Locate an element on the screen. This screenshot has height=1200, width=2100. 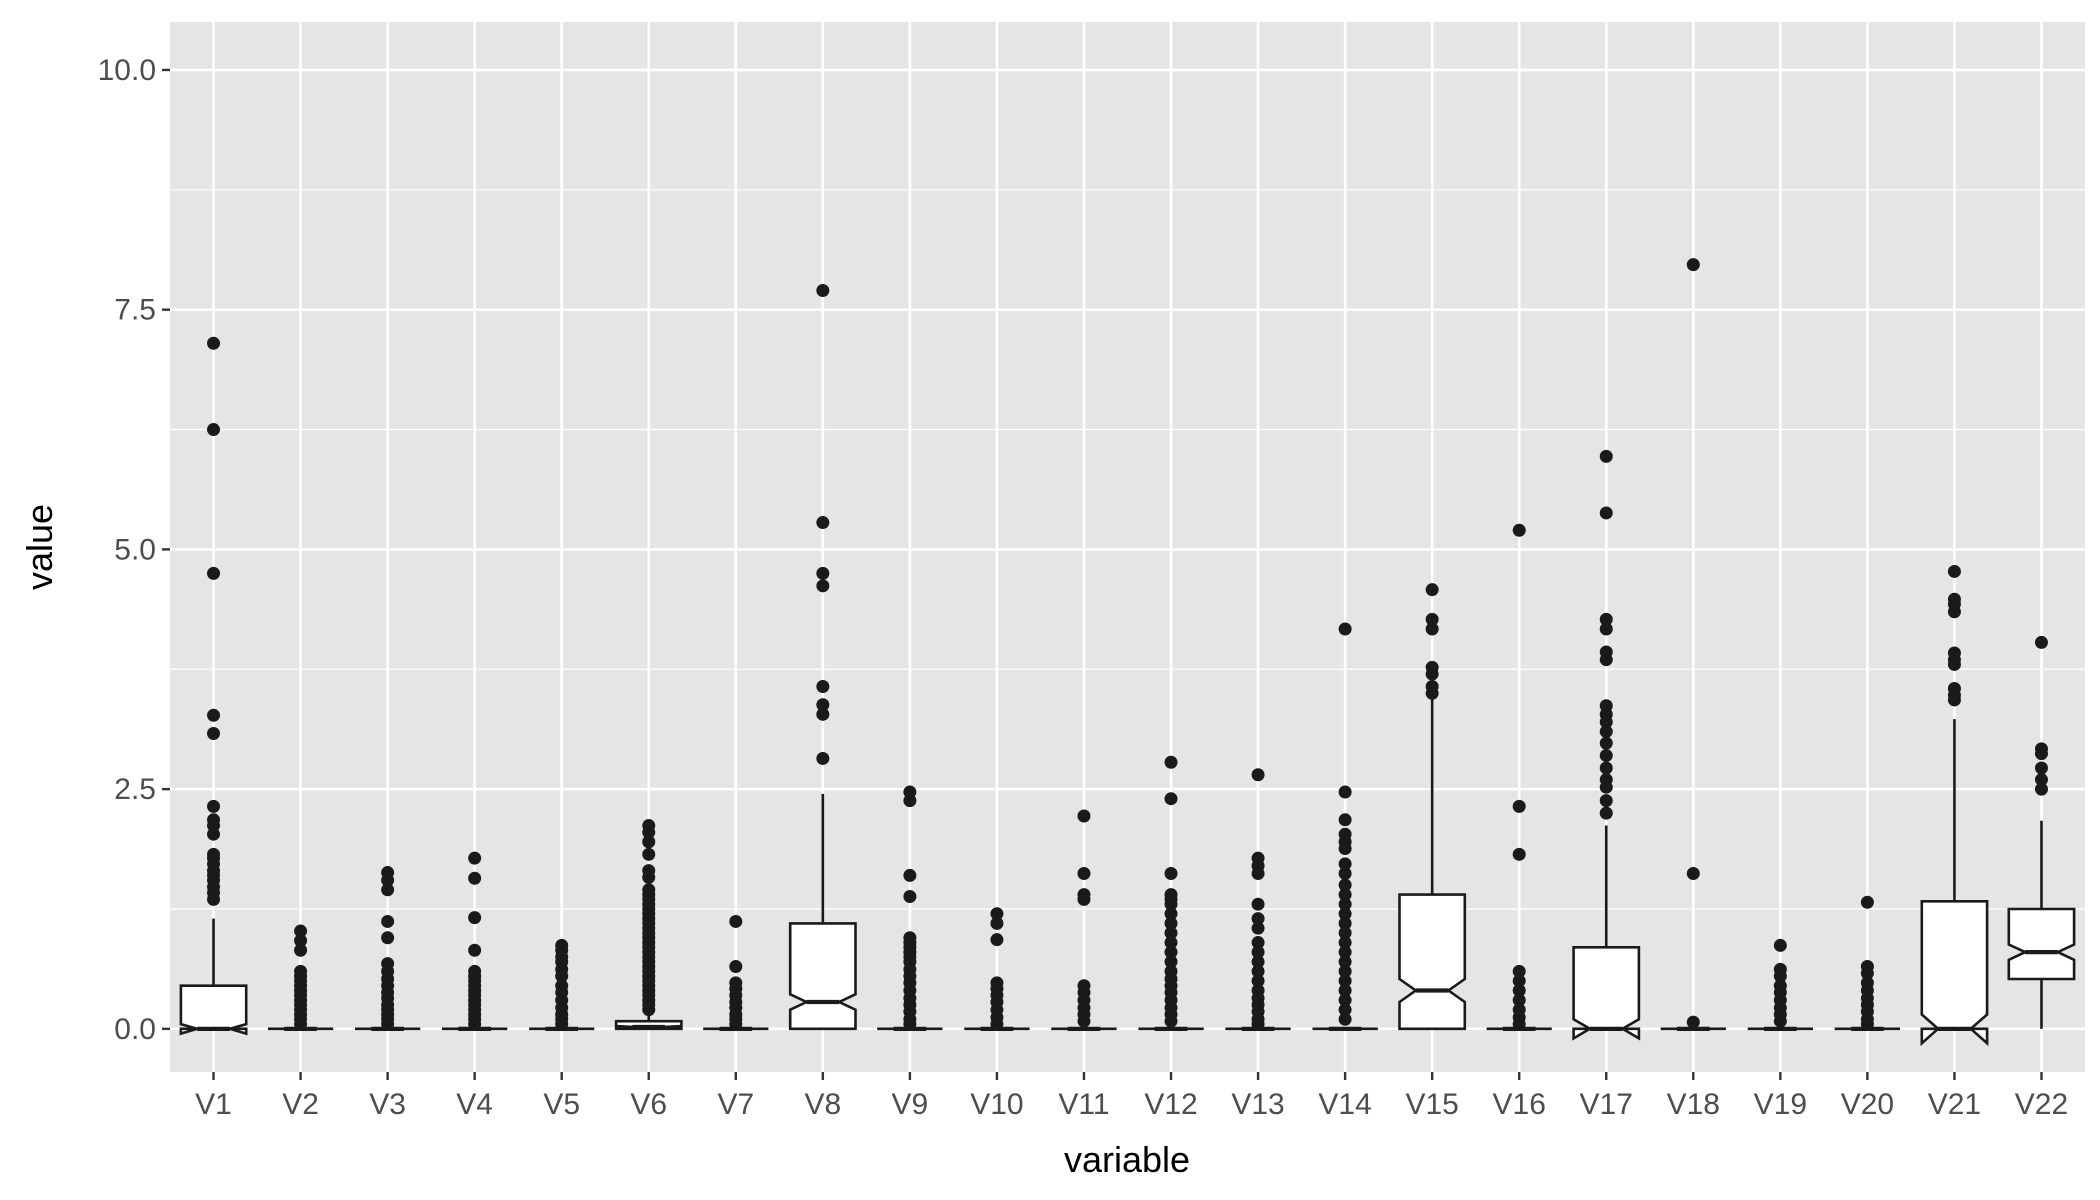
x-tick-label-v10: V10 is located at coordinates (996, 1104).